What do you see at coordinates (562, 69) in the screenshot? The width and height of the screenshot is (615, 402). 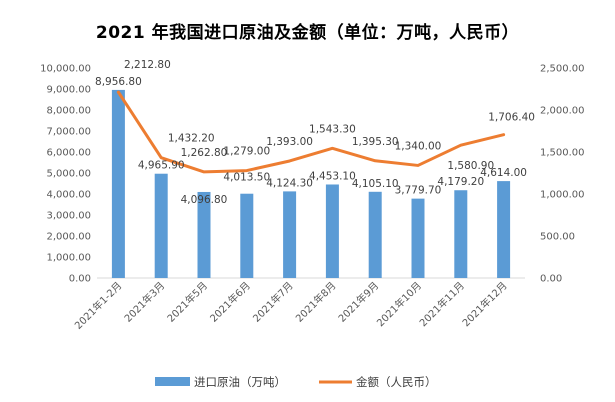 I see `y-right-tick-label: 2,500.00` at bounding box center [562, 69].